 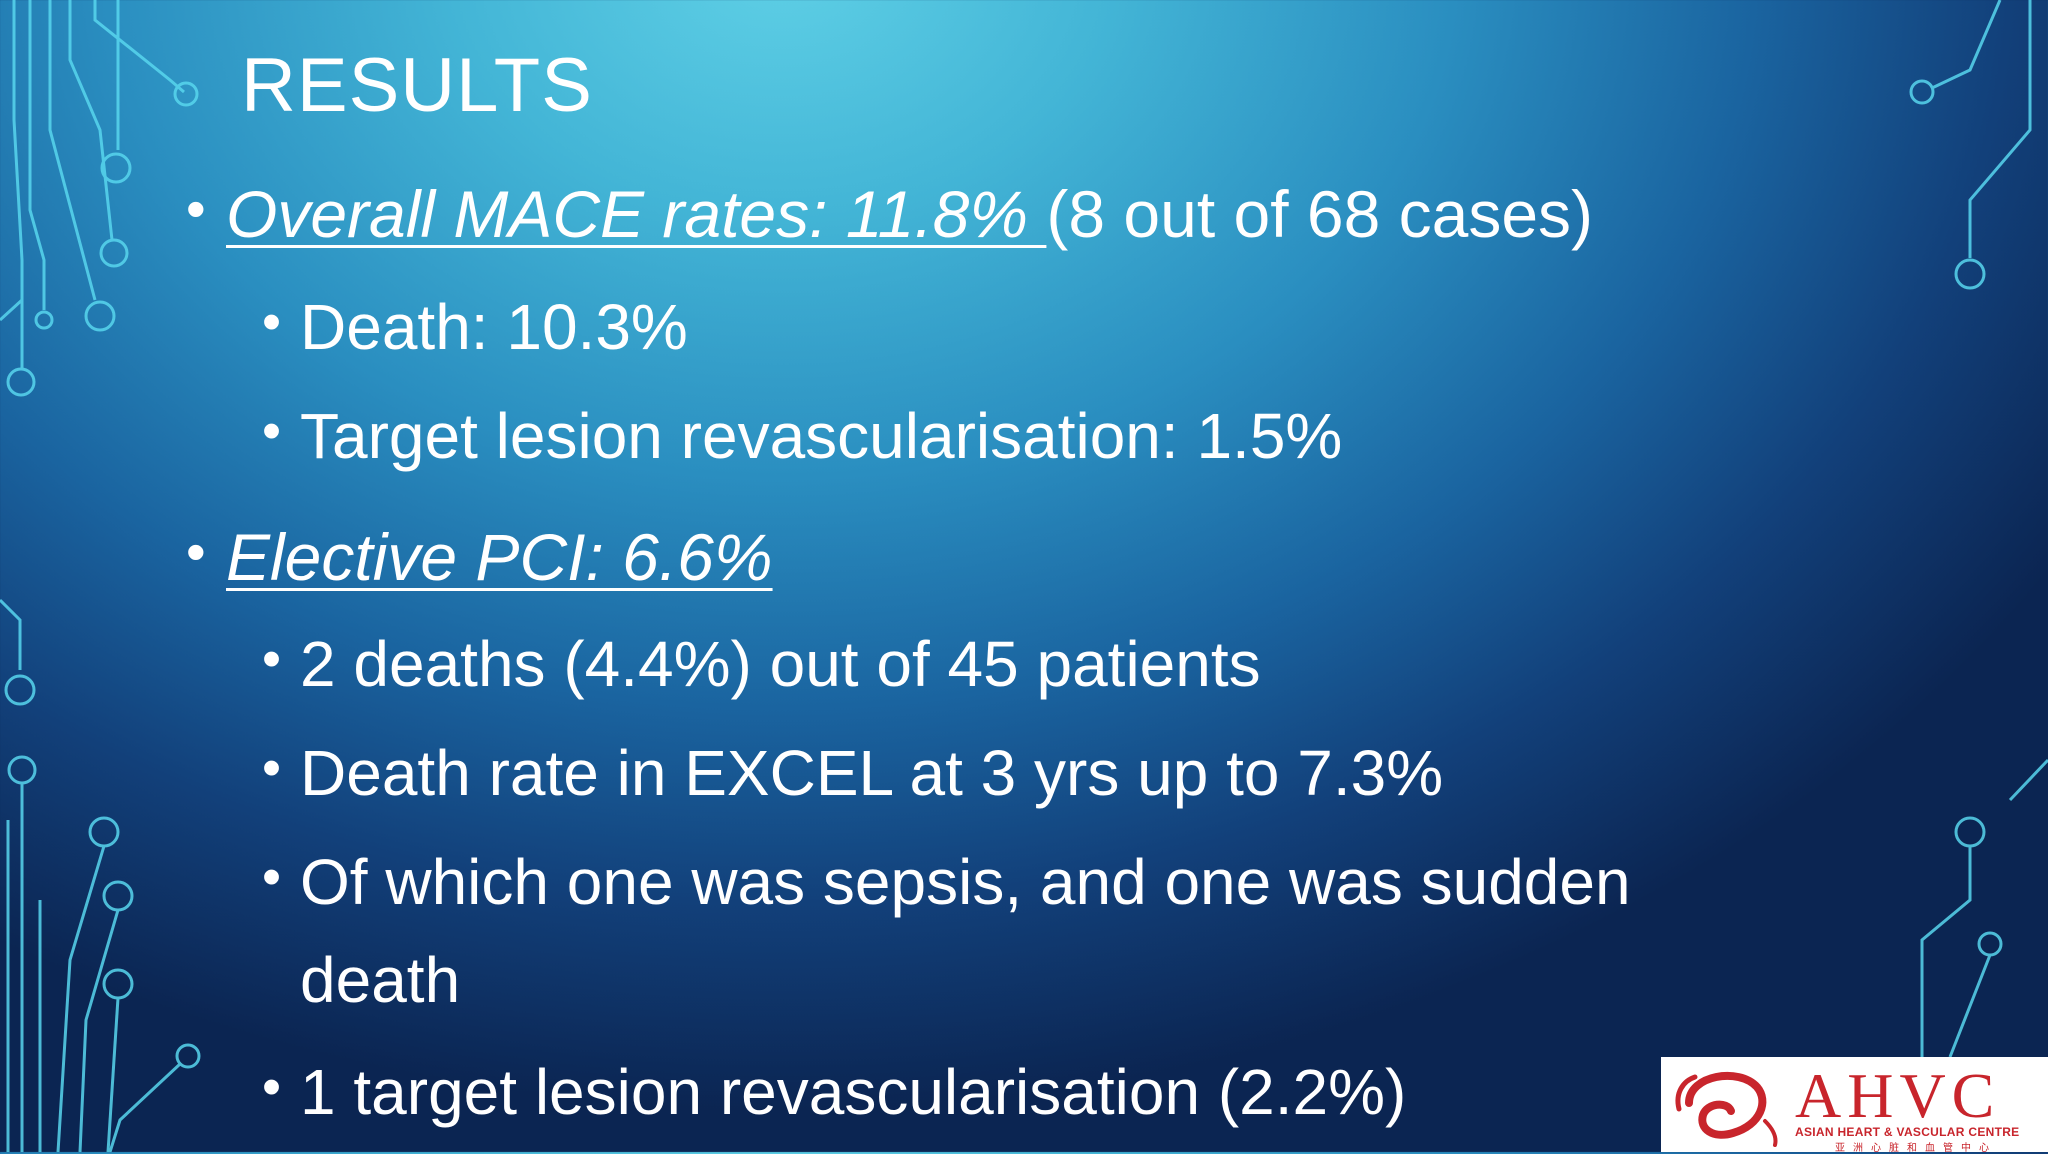 I want to click on logo-subtitle: ASIAN HEART & VASCULAR CENTRE, so click(x=1907, y=1132).